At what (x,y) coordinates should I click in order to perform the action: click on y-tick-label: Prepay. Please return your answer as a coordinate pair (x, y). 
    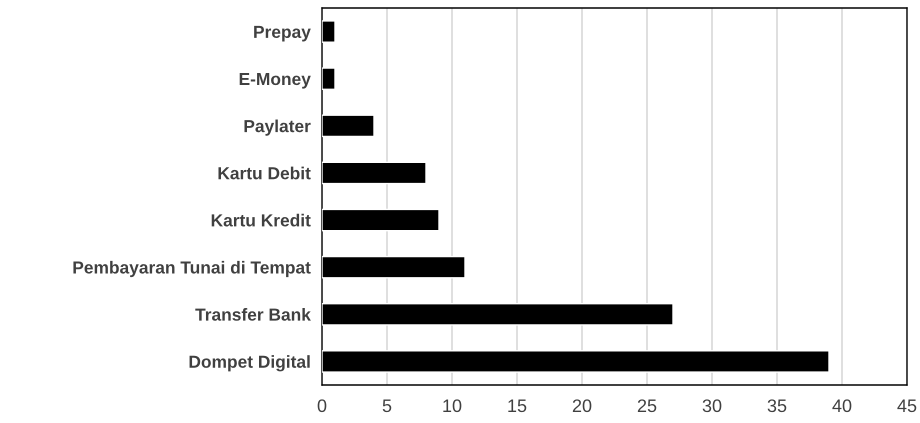
    Looking at the image, I should click on (282, 34).